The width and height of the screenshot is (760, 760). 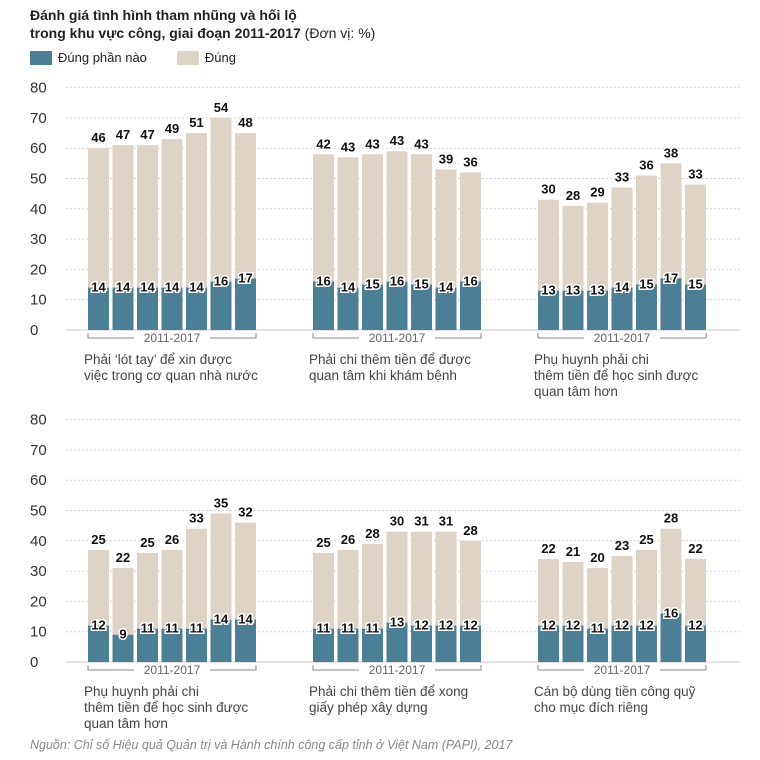 What do you see at coordinates (38, 239) in the screenshot?
I see `y-tick-label: 30` at bounding box center [38, 239].